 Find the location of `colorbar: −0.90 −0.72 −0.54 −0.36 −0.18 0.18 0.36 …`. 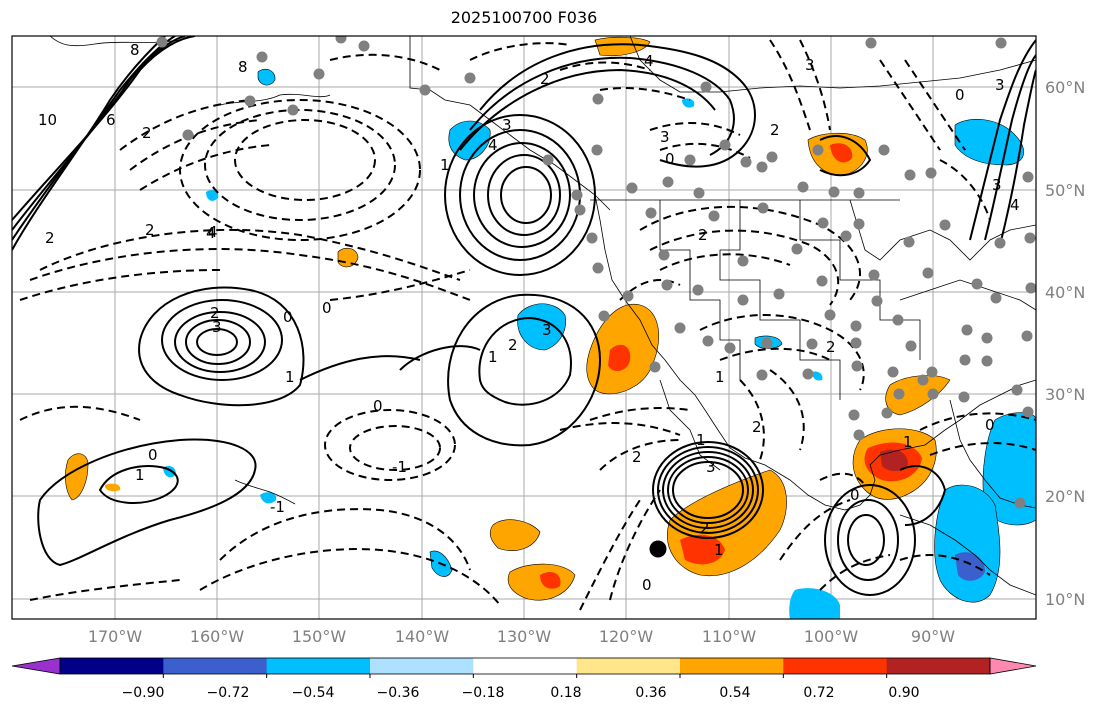

colorbar: −0.90 −0.72 −0.54 −0.36 −0.18 0.18 0.36 … is located at coordinates (524, 679).